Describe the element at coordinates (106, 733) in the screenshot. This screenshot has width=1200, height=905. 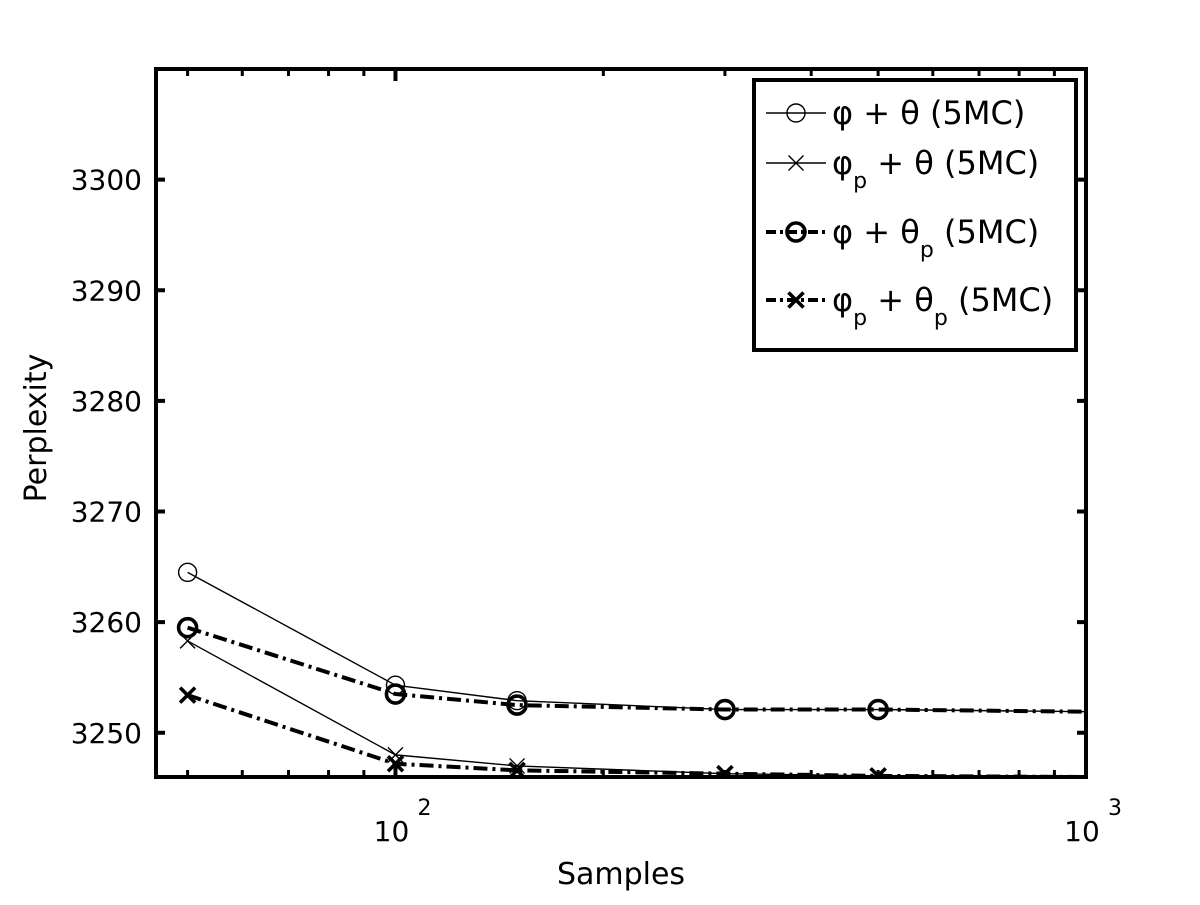
I see `y-tick-label: 3250` at that location.